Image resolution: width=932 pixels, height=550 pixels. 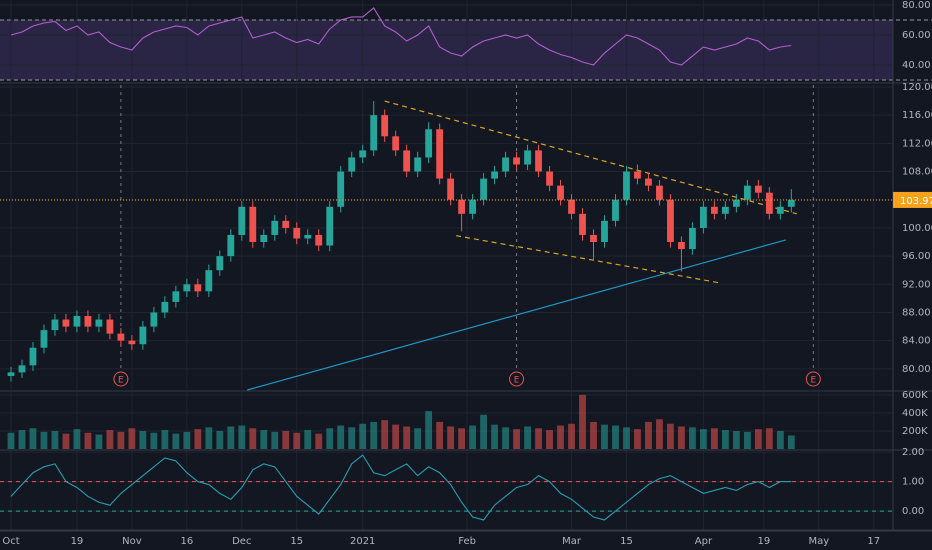 What do you see at coordinates (915, 395) in the screenshot?
I see `y-tick-label: 600K` at bounding box center [915, 395].